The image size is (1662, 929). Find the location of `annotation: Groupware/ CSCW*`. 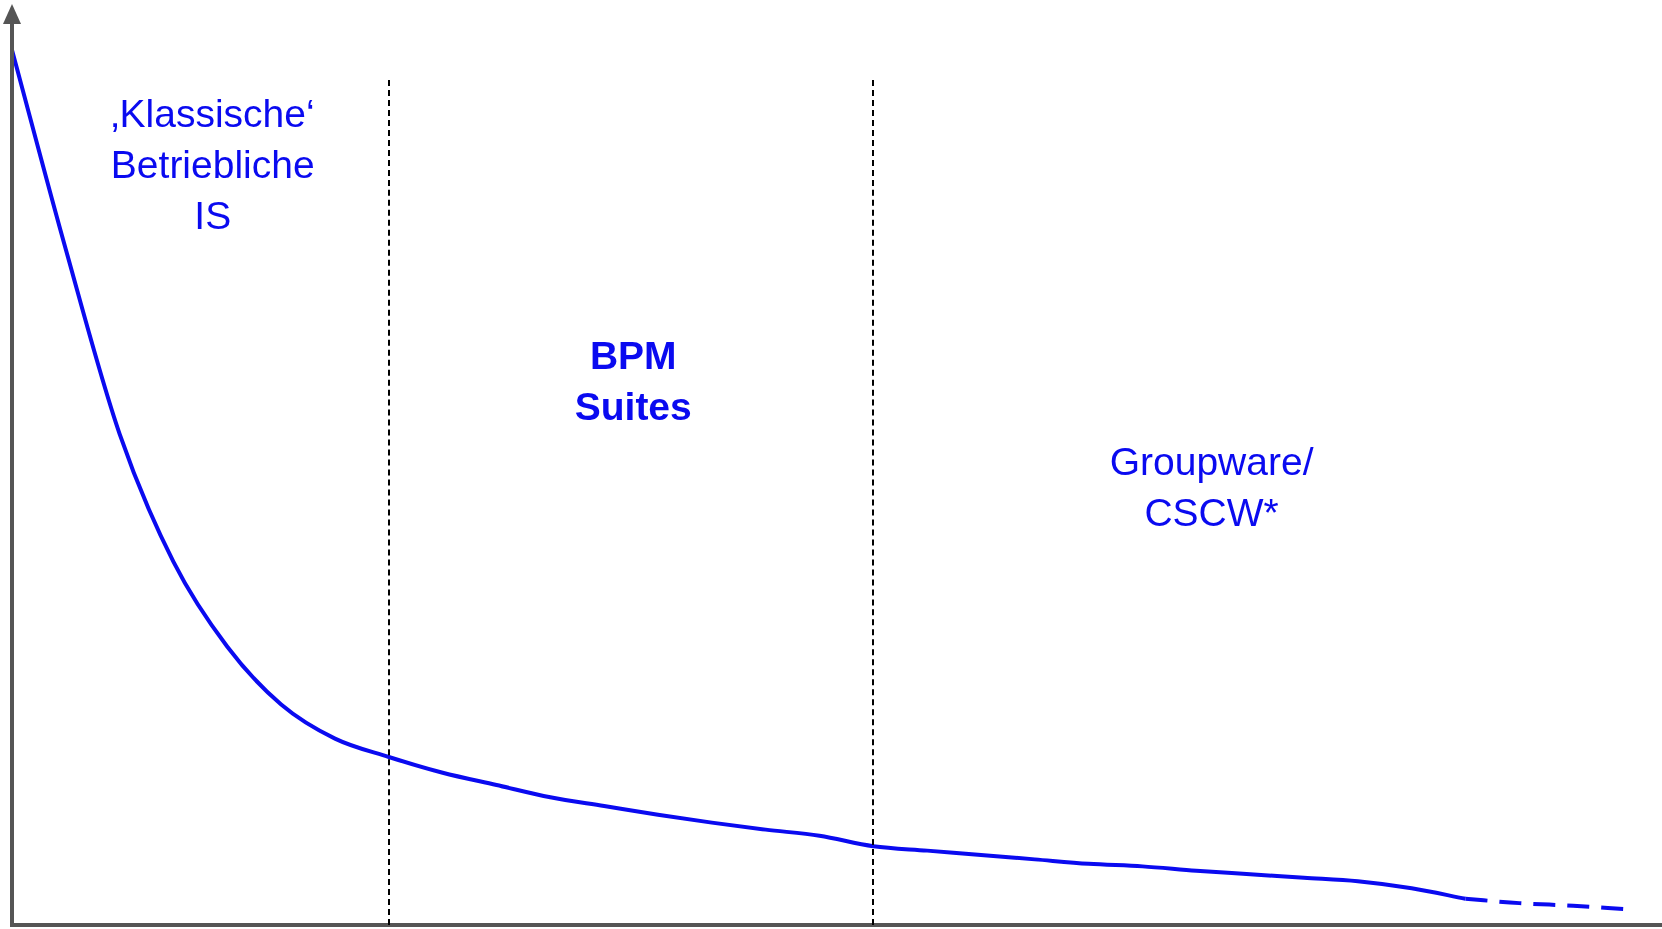

annotation: Groupware/ CSCW* is located at coordinates (1211, 486).